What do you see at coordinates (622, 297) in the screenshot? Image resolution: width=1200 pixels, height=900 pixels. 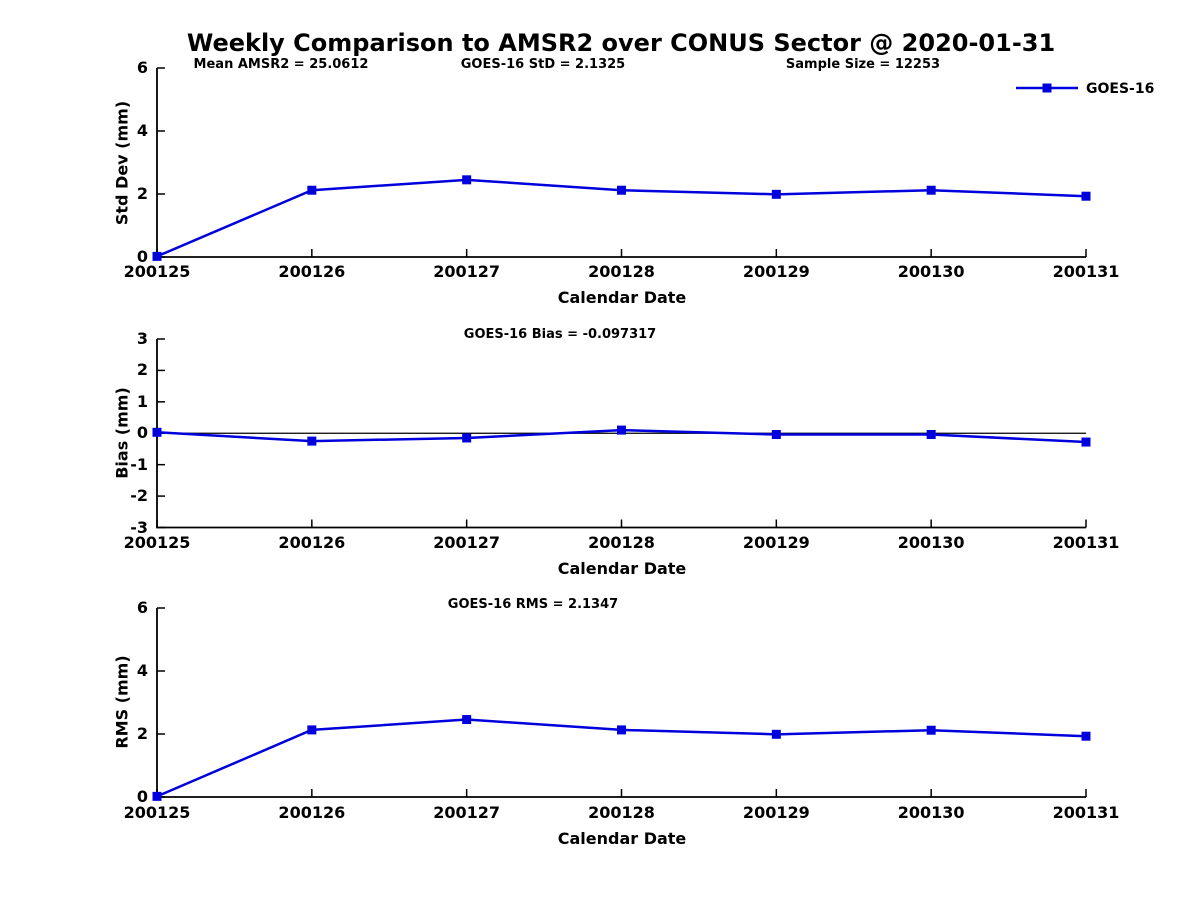 I see `x-axis-label-stddev: Calendar Date` at bounding box center [622, 297].